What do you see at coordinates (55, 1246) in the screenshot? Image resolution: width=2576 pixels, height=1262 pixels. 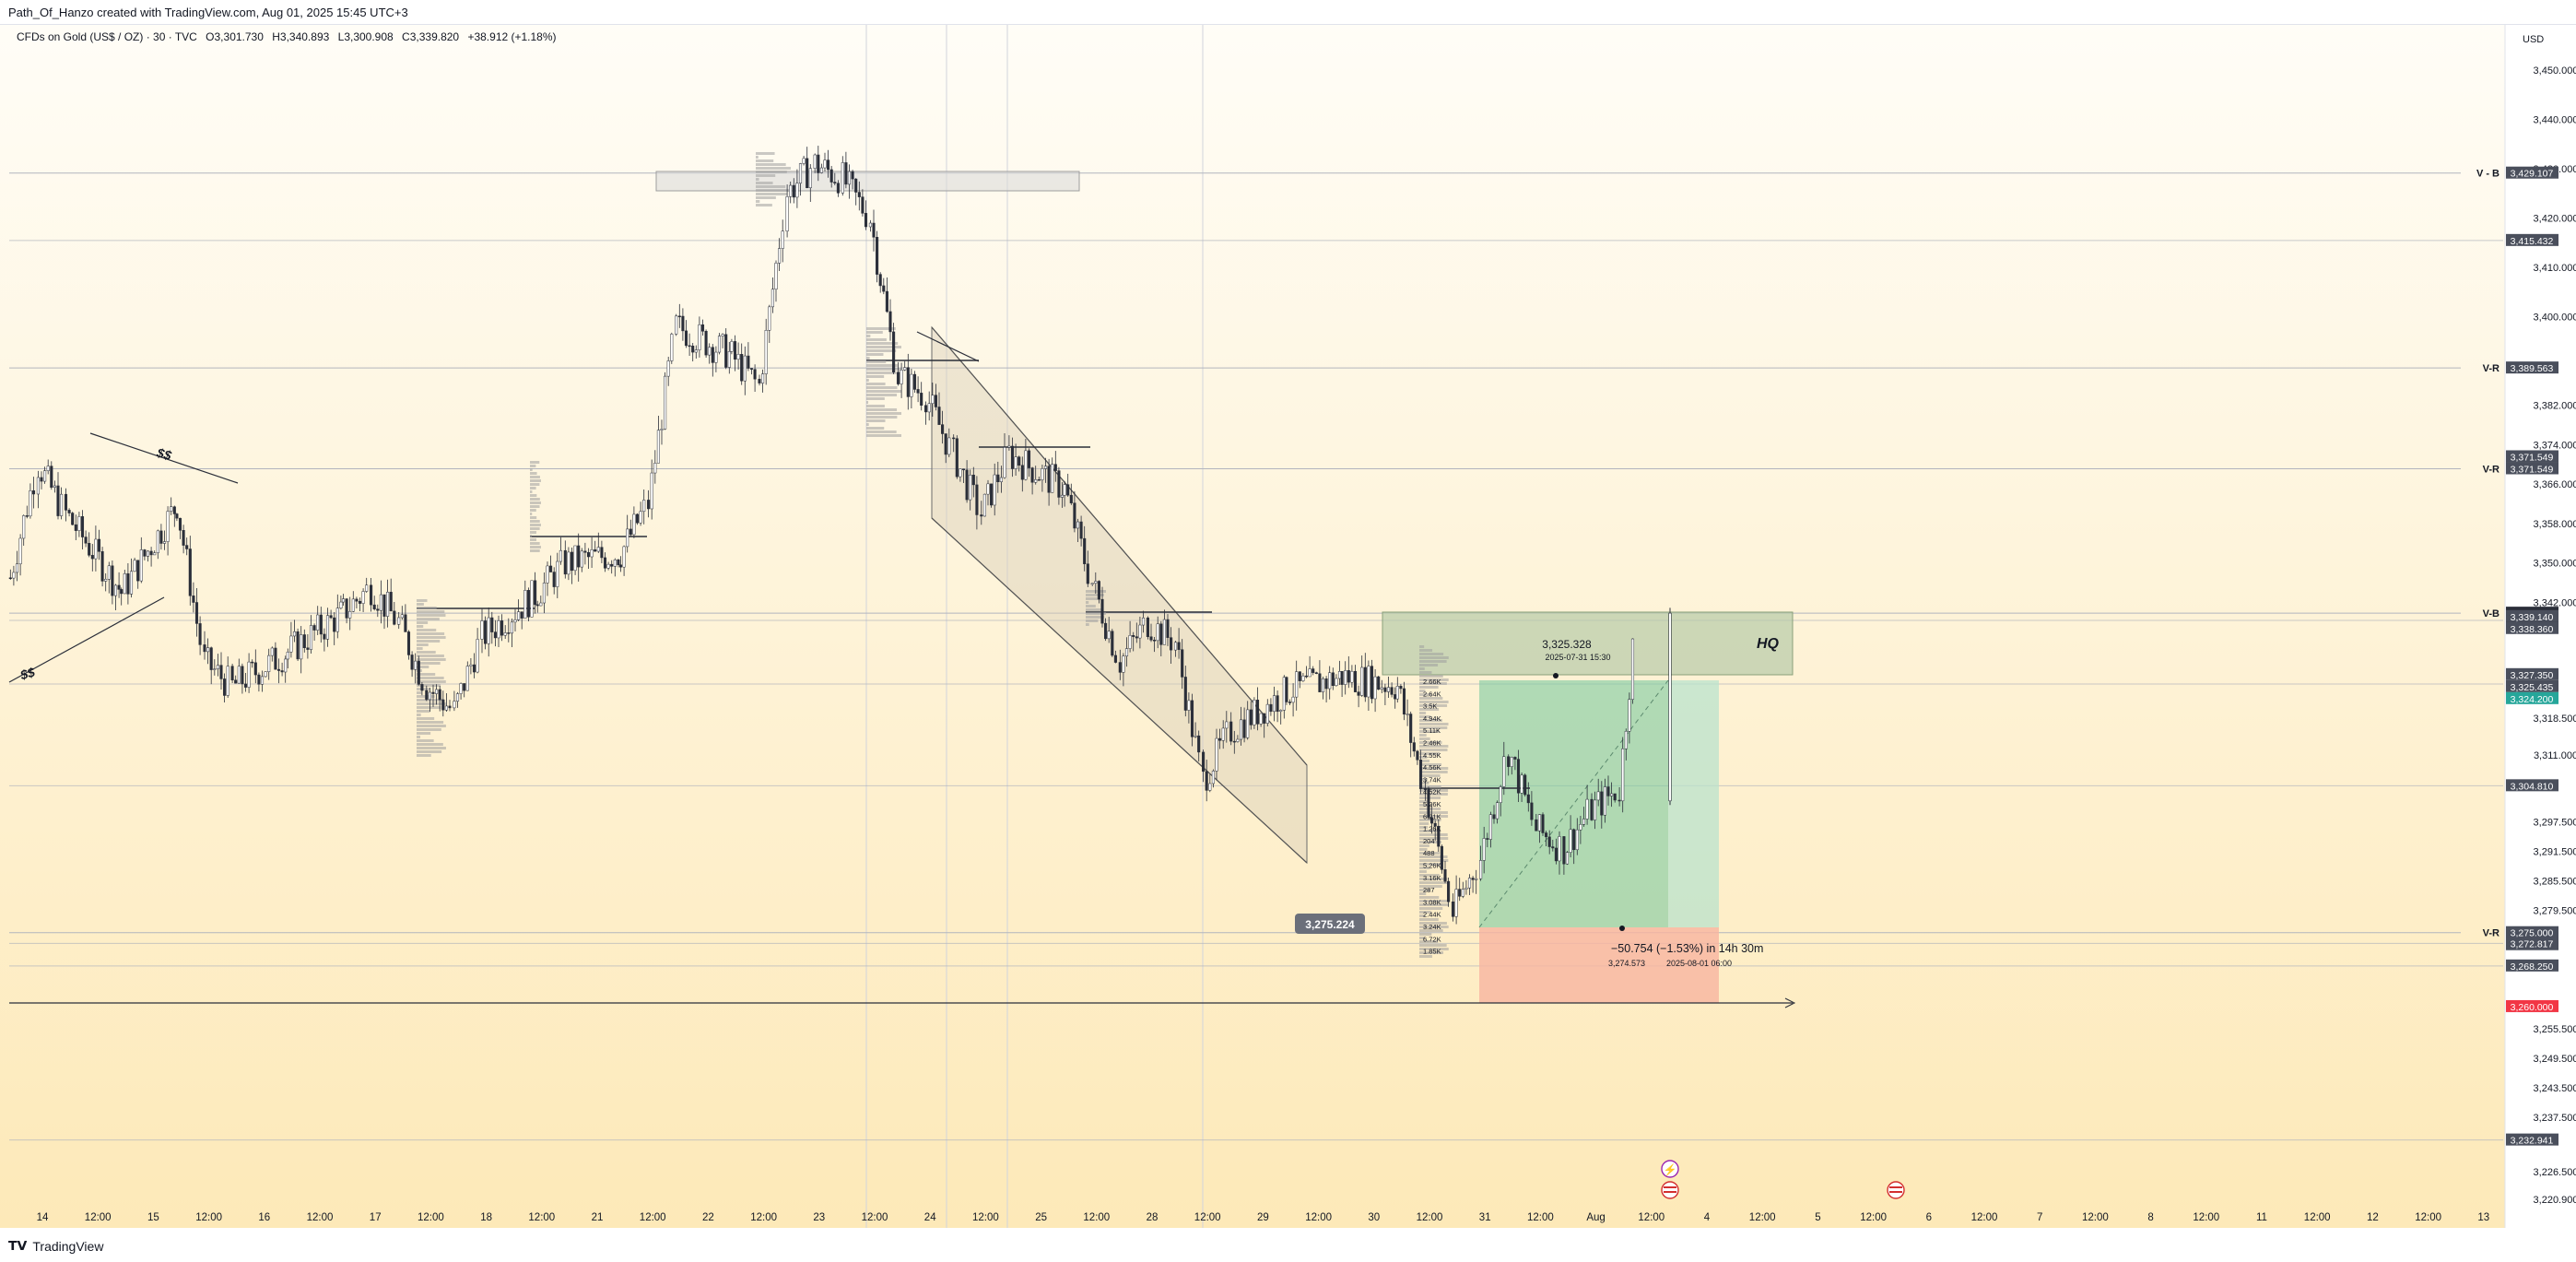 I see `tradingview-watermark: 𝗧𝗩 TradingView` at bounding box center [55, 1246].